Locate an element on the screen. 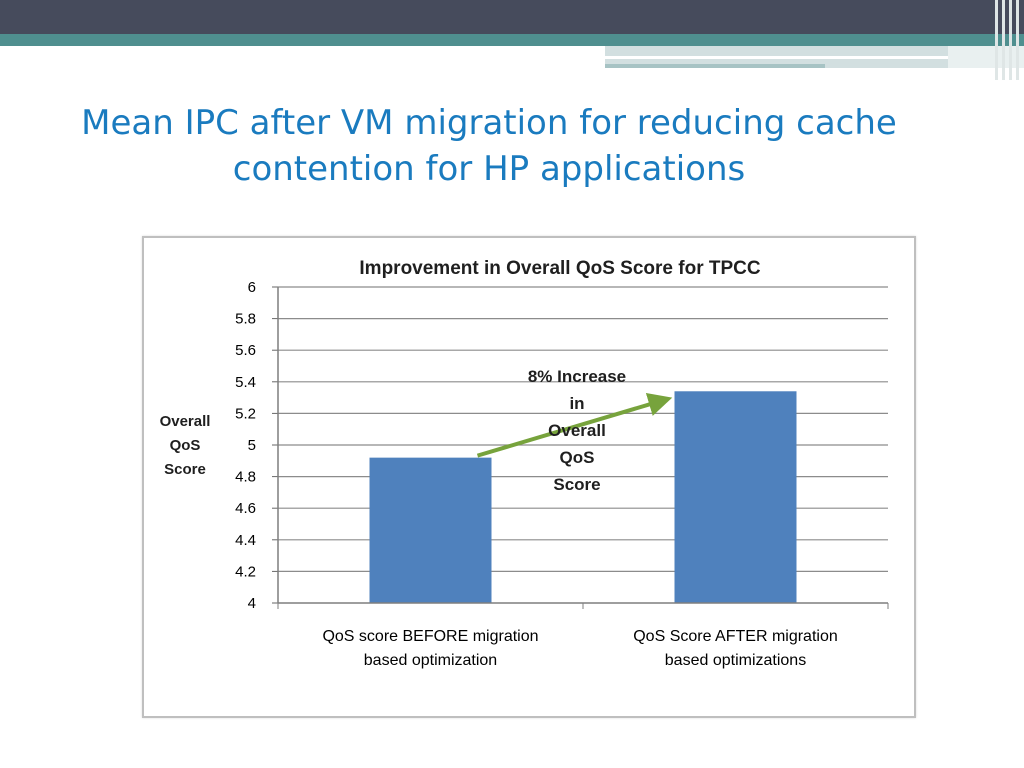  y-tick-label: 5.6 is located at coordinates (245, 350).